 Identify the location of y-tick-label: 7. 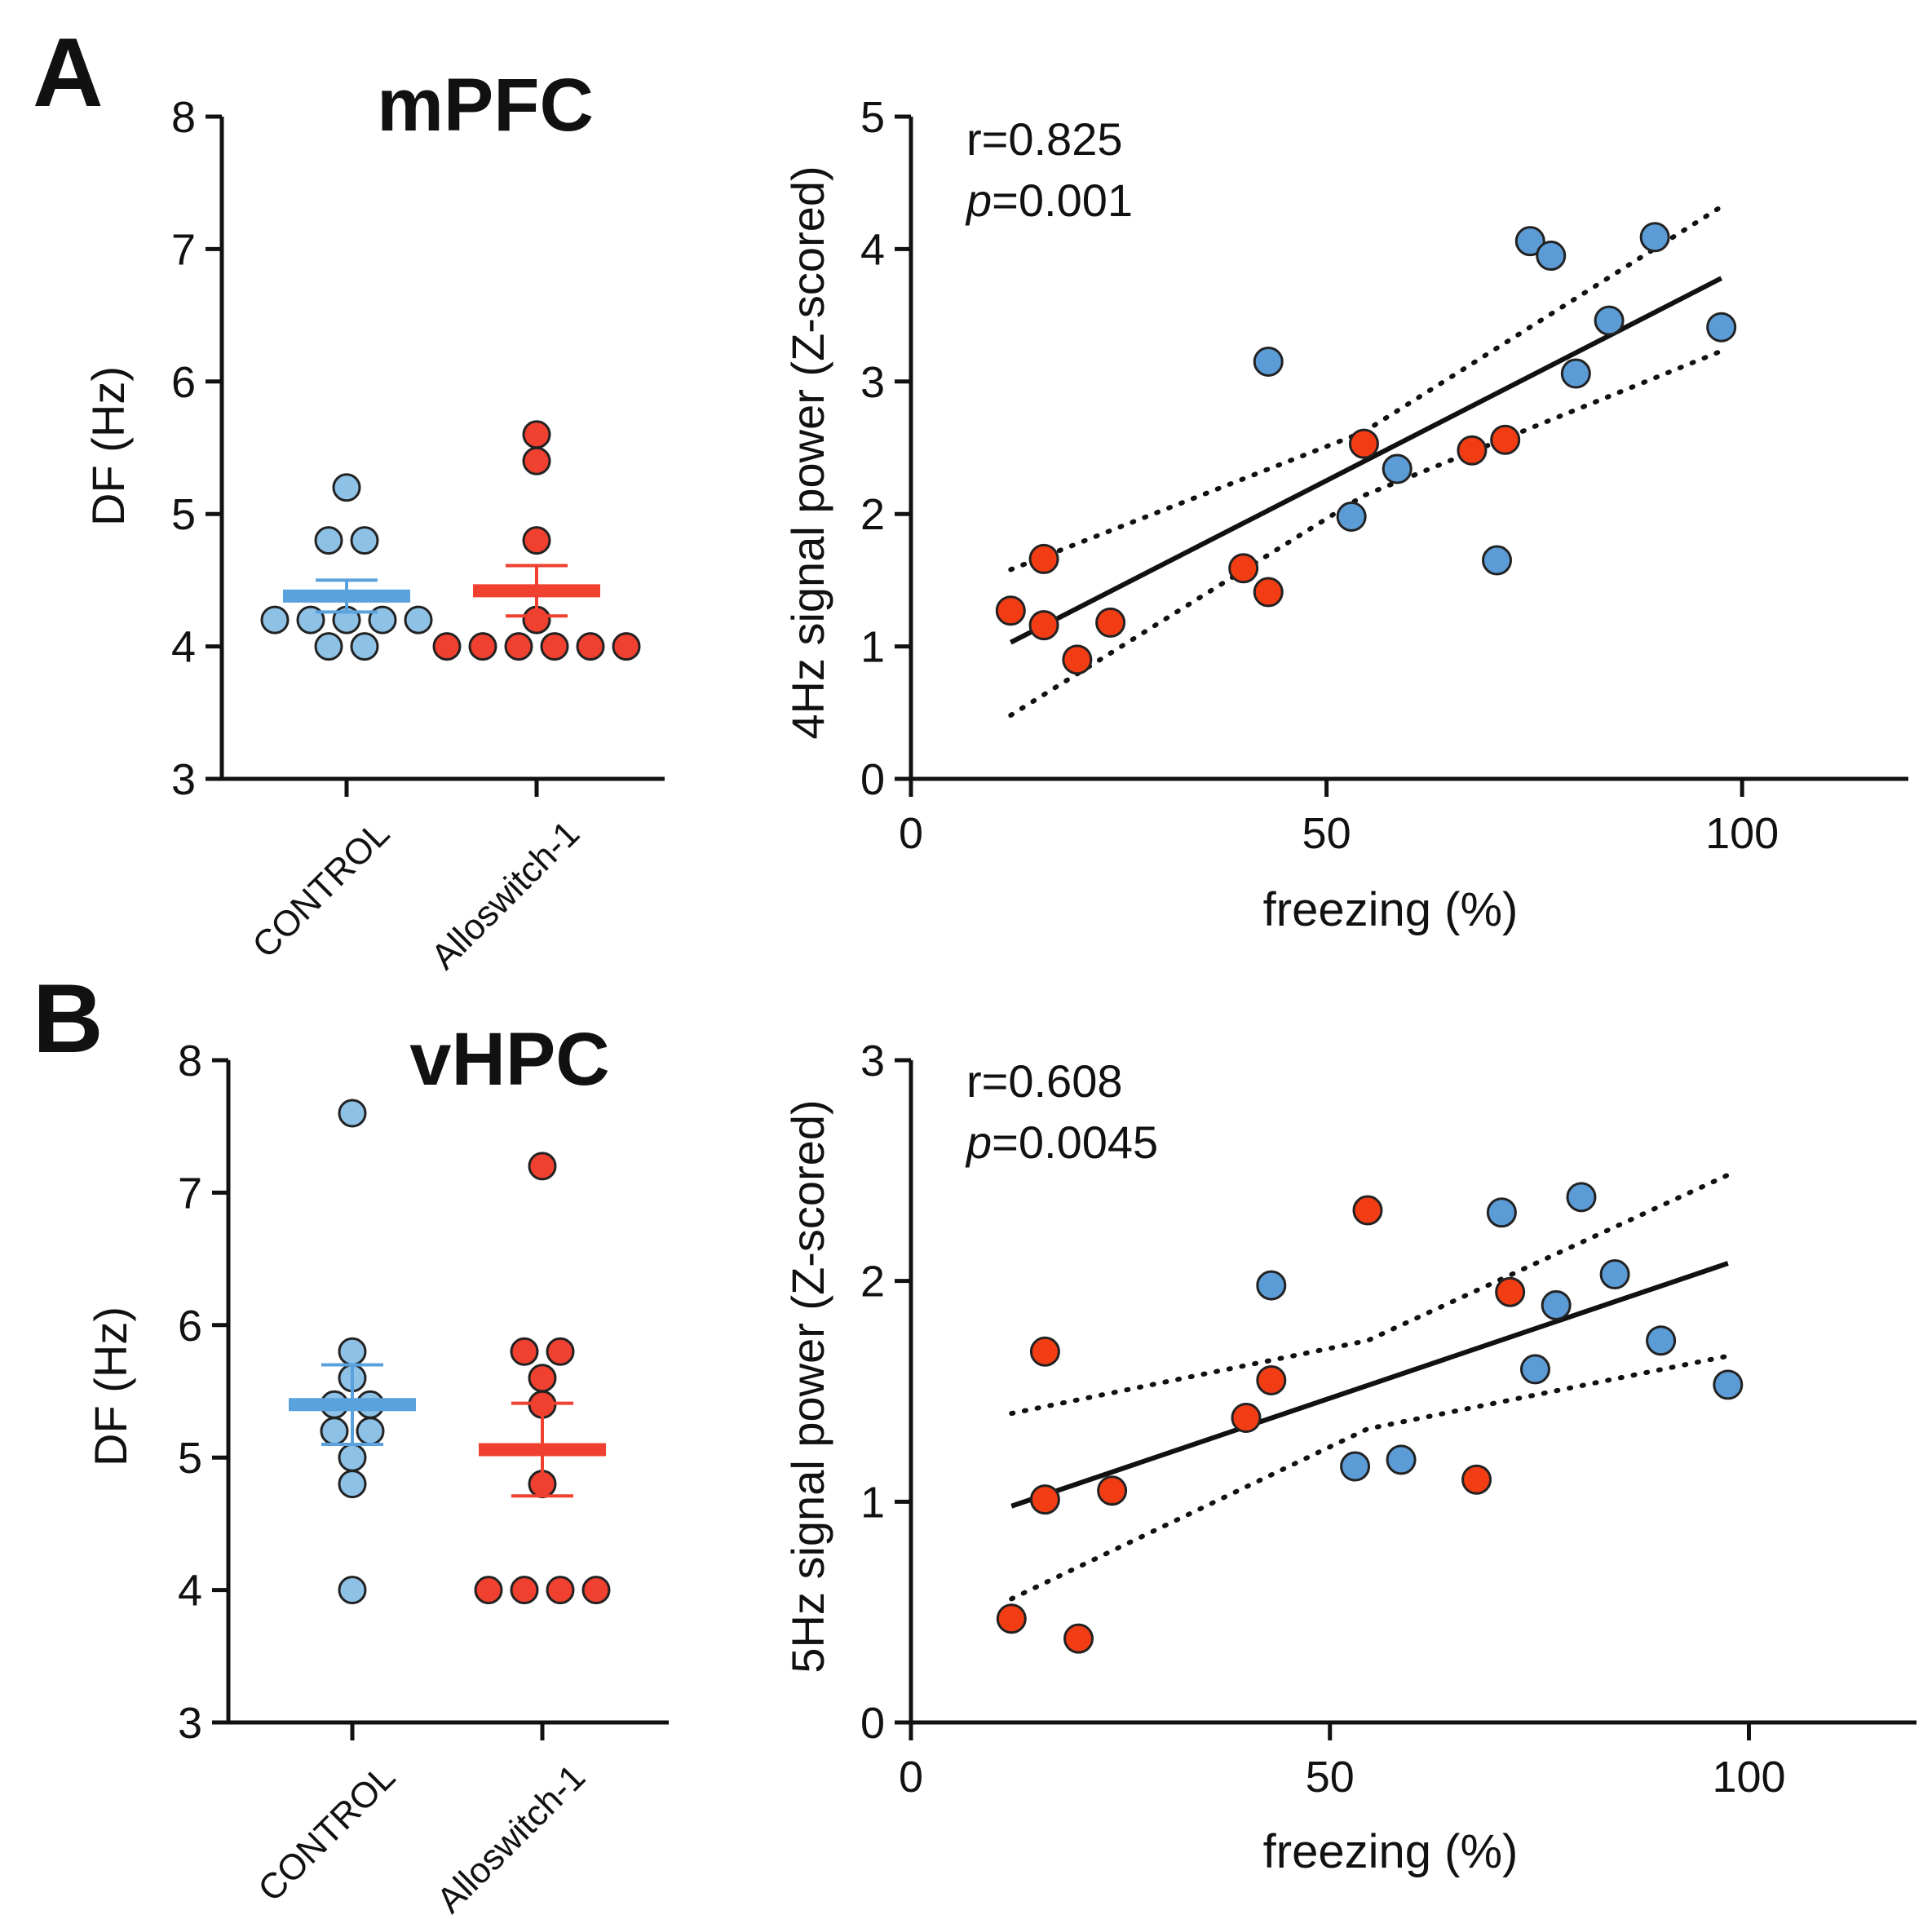
(184, 249).